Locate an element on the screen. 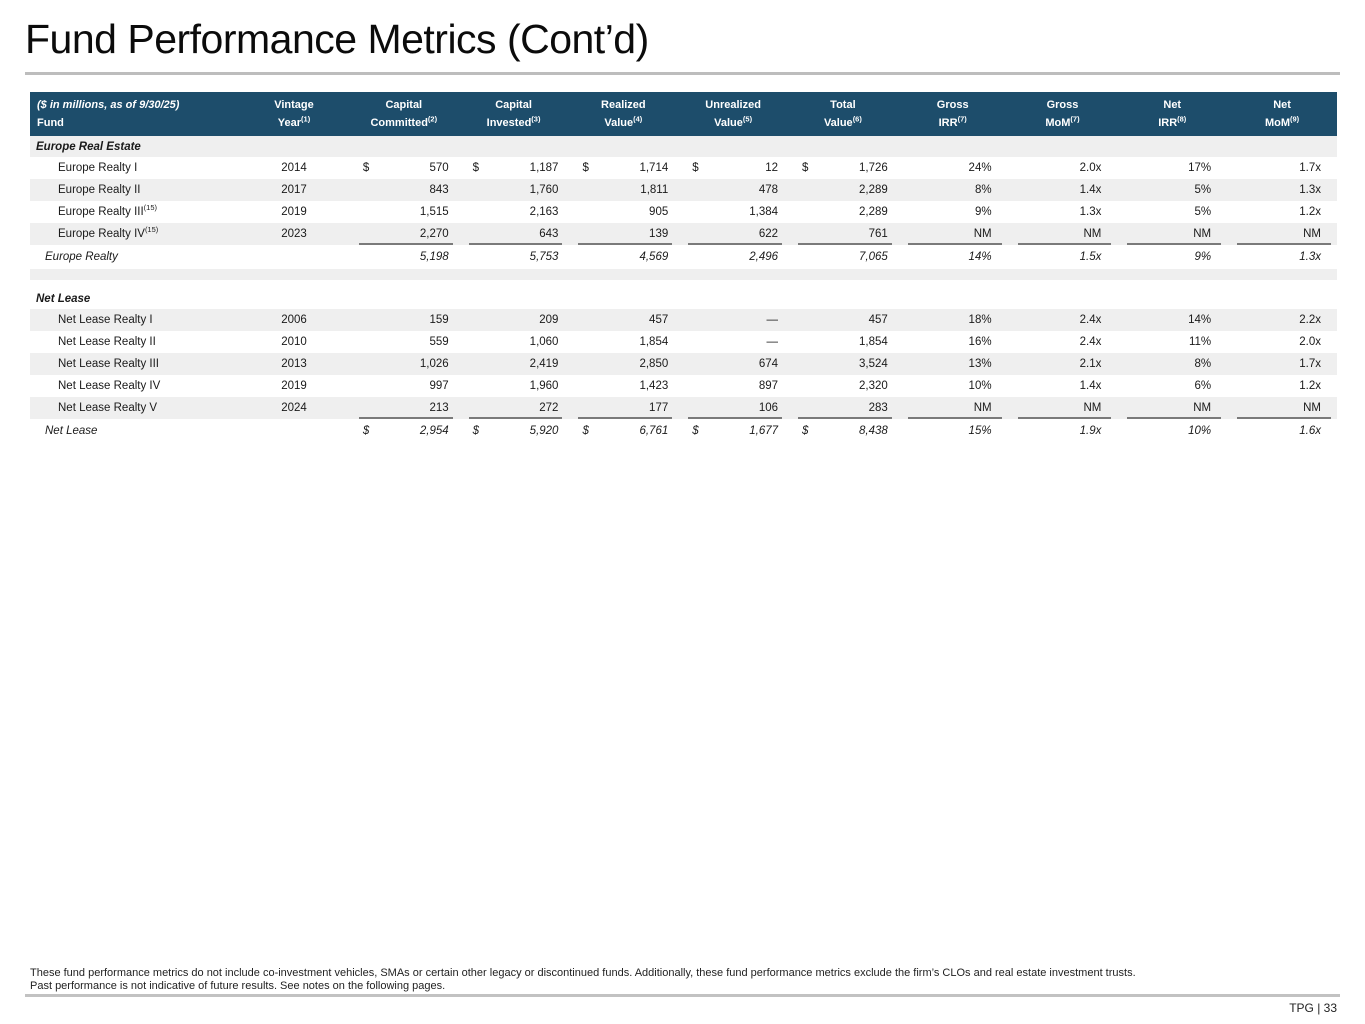 Image resolution: width=1365 pixels, height=1024 pixels. cell-money-1: 2,163 is located at coordinates (544, 212).